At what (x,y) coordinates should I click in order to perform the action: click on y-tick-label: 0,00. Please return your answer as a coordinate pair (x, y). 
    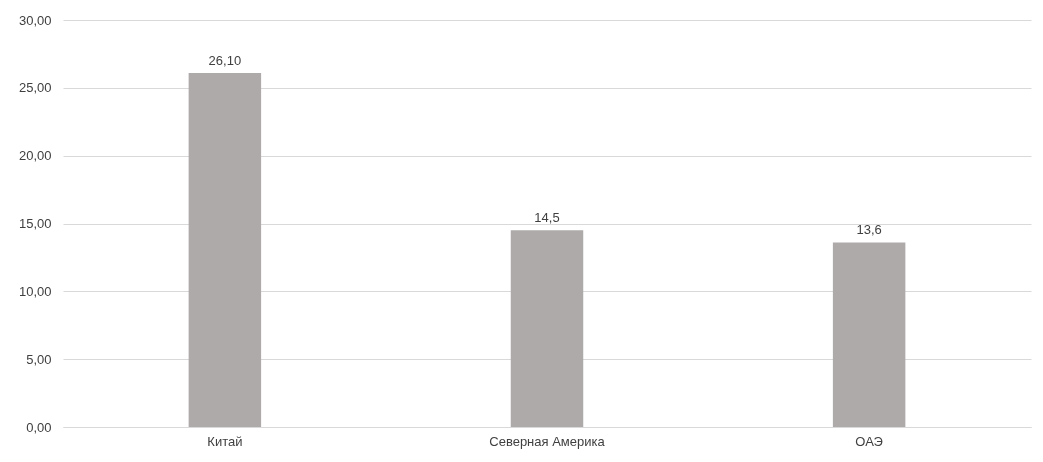
    Looking at the image, I should click on (39, 427).